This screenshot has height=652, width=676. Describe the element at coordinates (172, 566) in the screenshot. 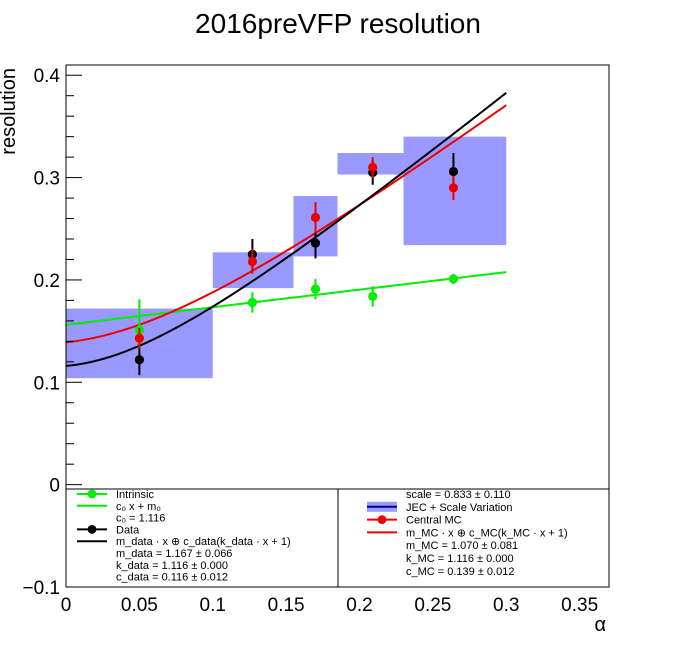

I see `legend-entry: k_data = 1.116 ± 0.000` at that location.